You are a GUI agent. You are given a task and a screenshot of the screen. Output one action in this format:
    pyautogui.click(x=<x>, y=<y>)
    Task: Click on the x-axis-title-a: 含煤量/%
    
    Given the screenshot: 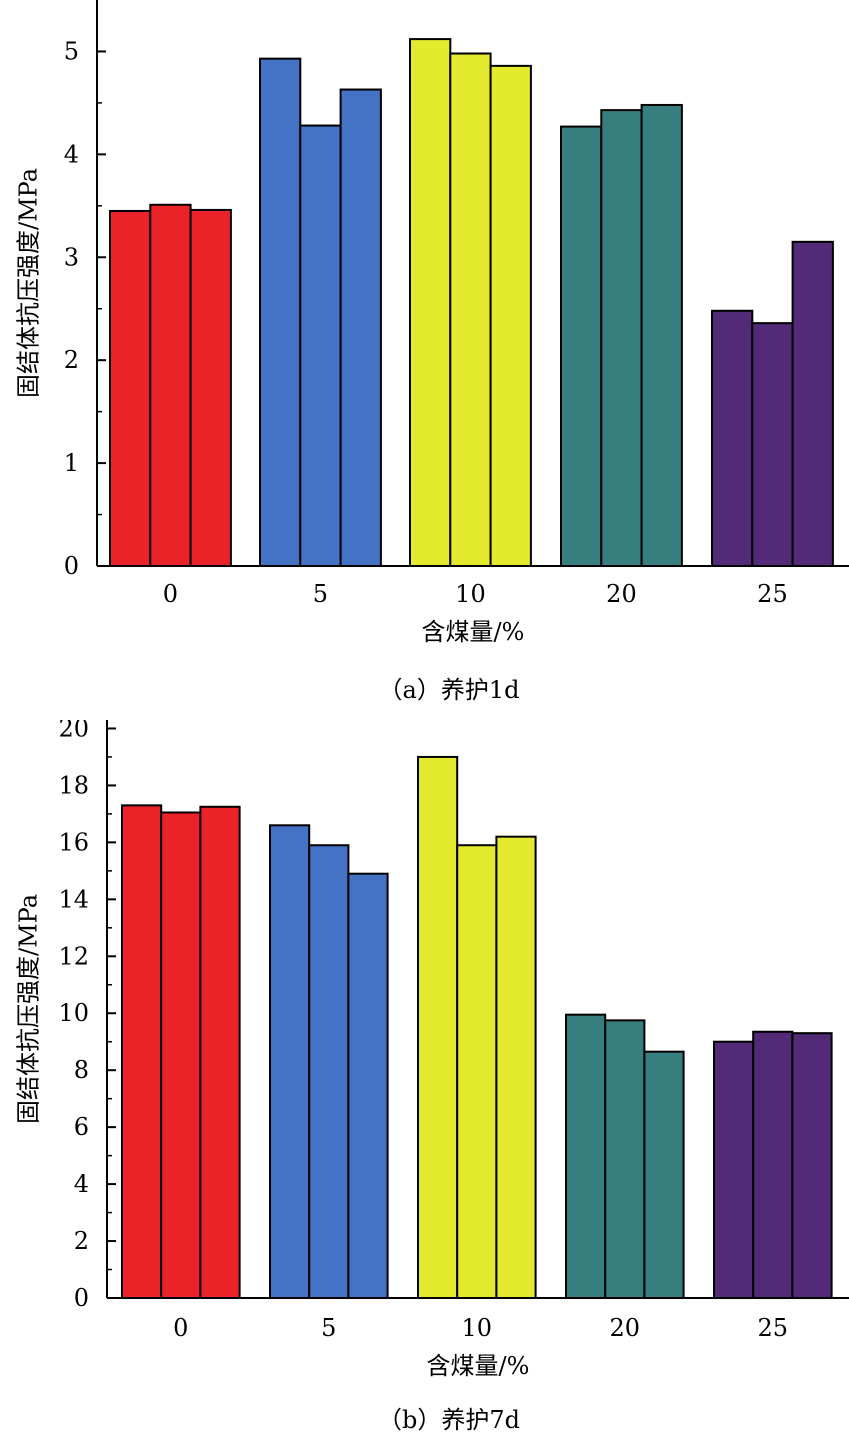 What is the action you would take?
    pyautogui.click(x=473, y=632)
    